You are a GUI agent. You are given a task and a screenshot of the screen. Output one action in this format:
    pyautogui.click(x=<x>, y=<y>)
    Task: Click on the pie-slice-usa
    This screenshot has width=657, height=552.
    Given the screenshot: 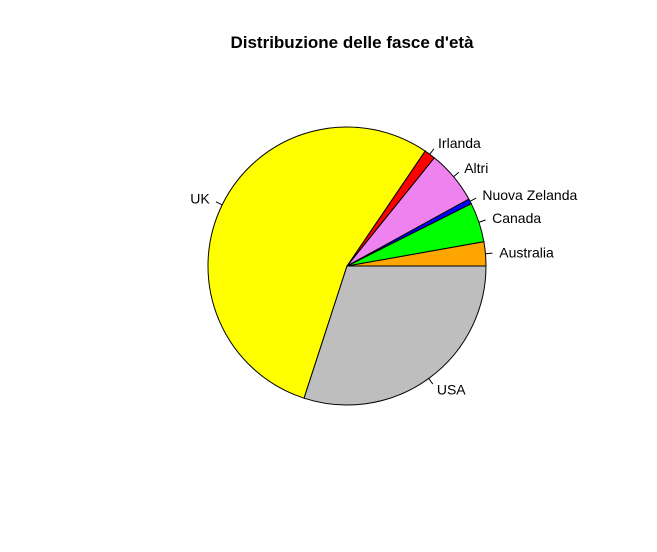 What is the action you would take?
    pyautogui.click(x=395, y=335)
    